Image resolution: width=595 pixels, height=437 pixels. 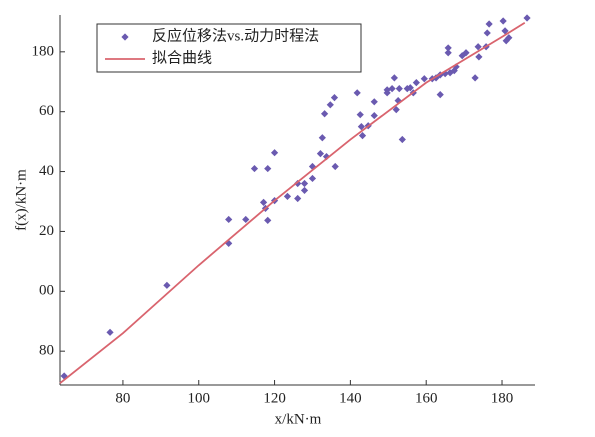 What do you see at coordinates (46, 171) in the screenshot?
I see `y-tick-label: 40` at bounding box center [46, 171].